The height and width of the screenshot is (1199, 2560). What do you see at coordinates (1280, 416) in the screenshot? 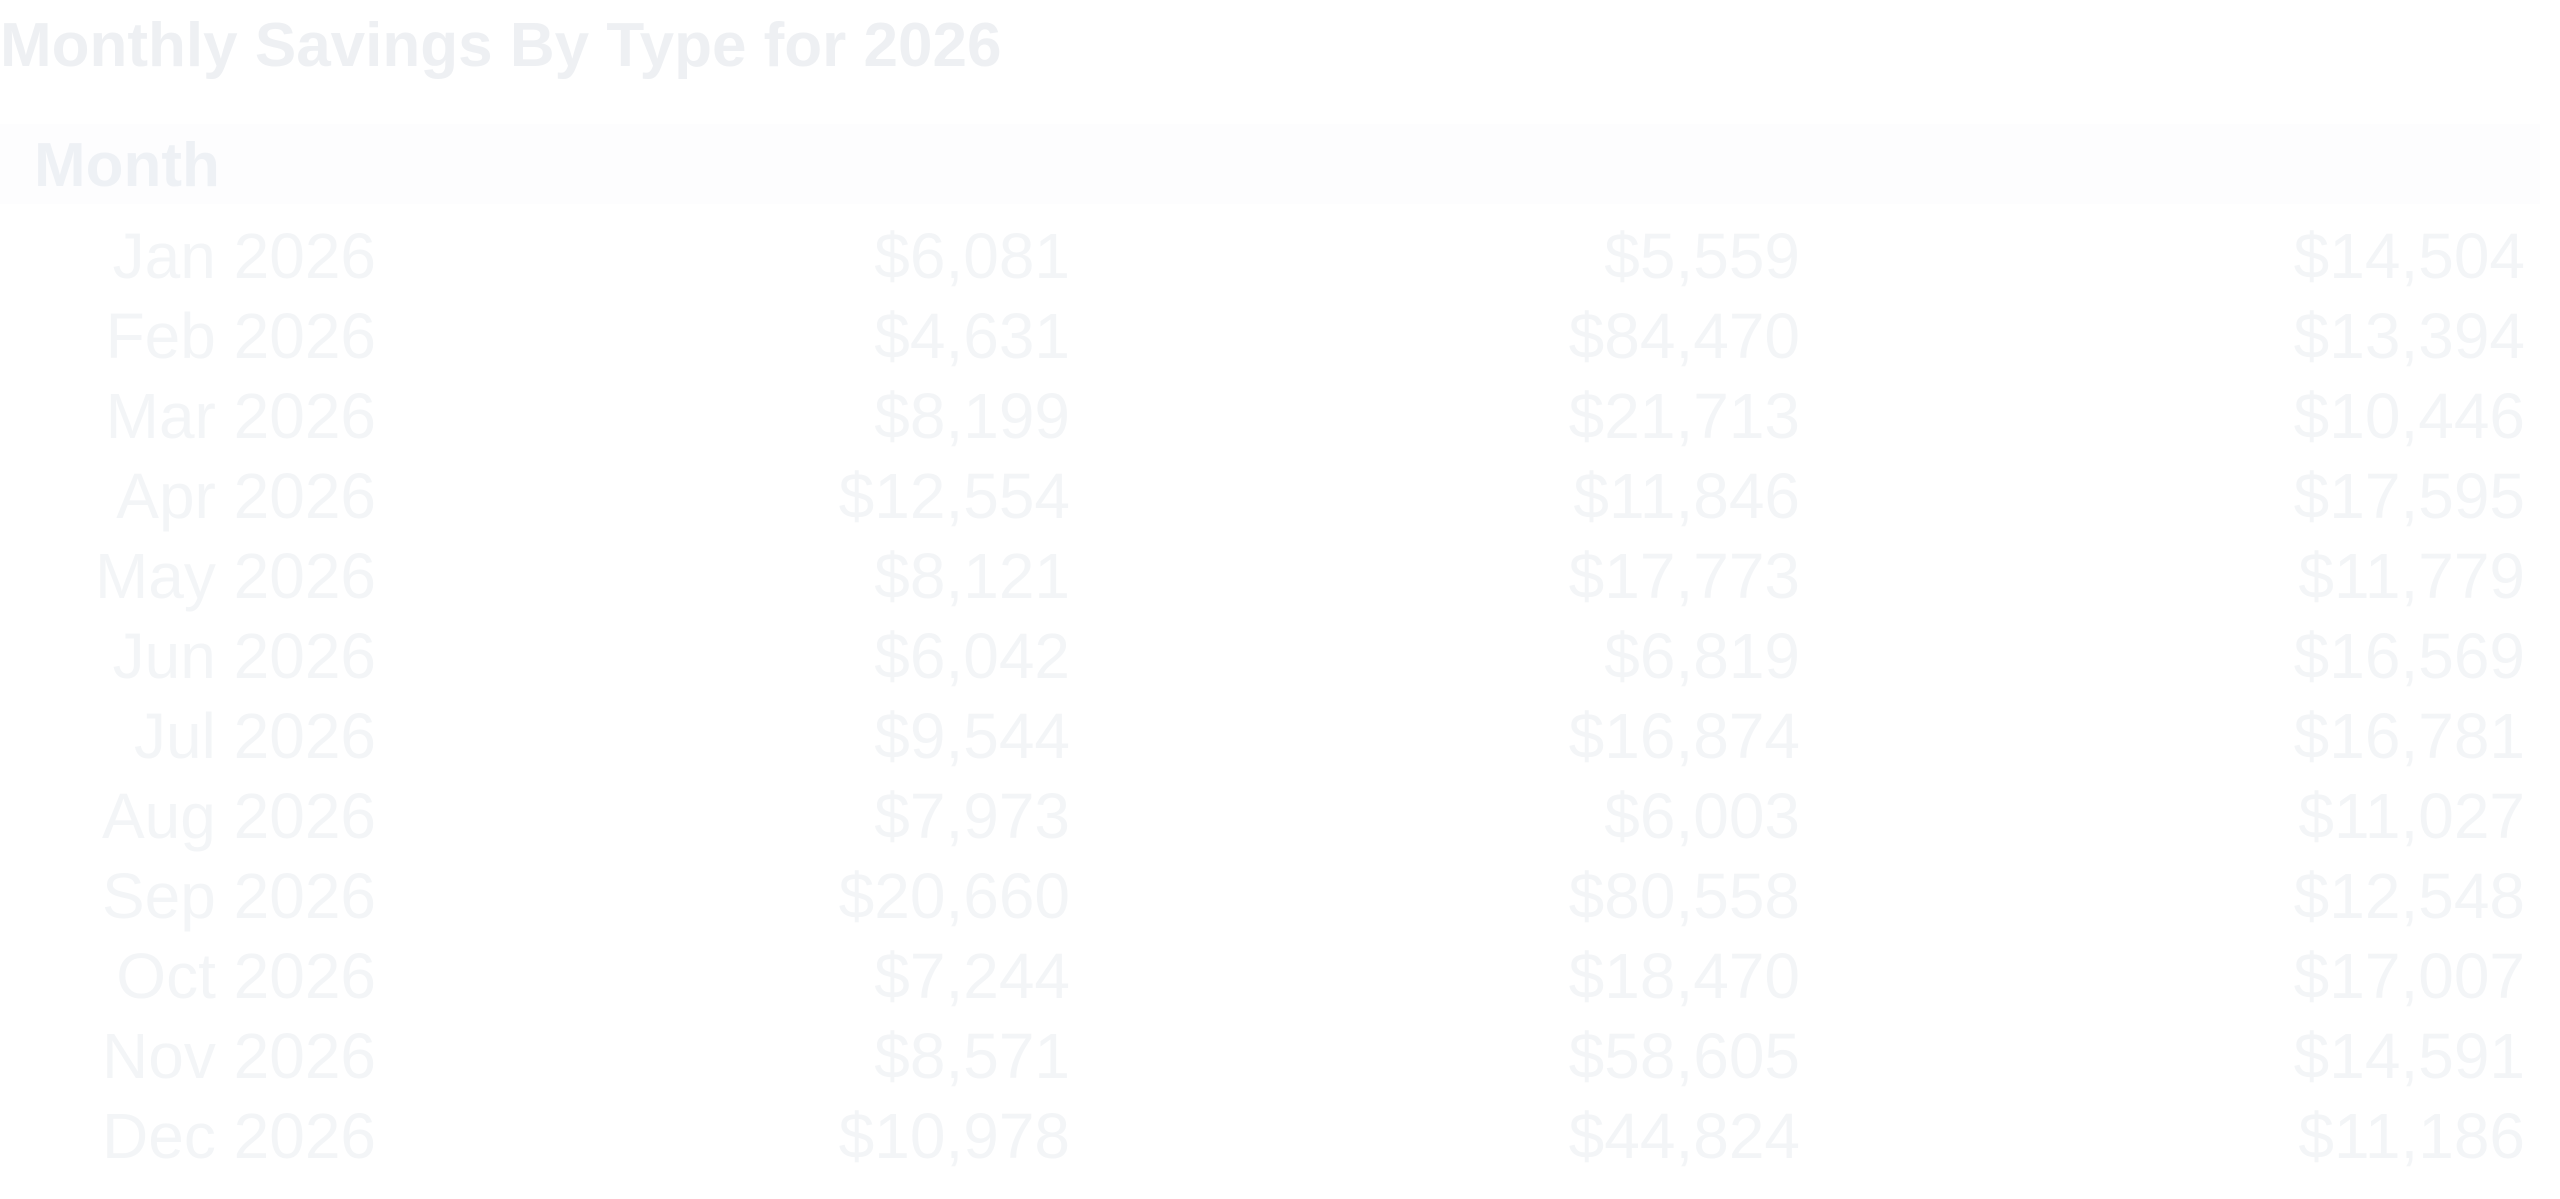
I see `table-row: Mar 2026 $8,199 $21,713 $10,446` at bounding box center [1280, 416].